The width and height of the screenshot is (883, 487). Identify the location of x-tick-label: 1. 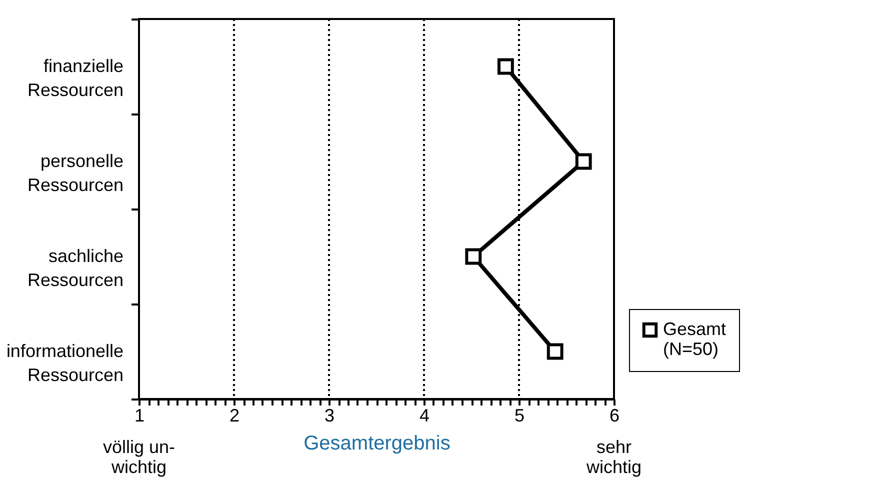
(139, 416).